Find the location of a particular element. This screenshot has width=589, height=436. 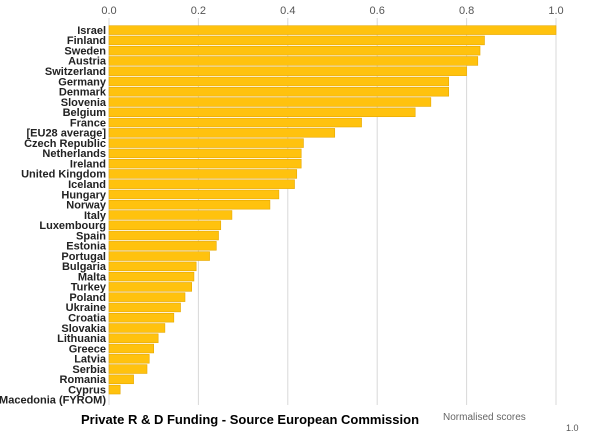

category-label: Switzerland is located at coordinates (75, 72).